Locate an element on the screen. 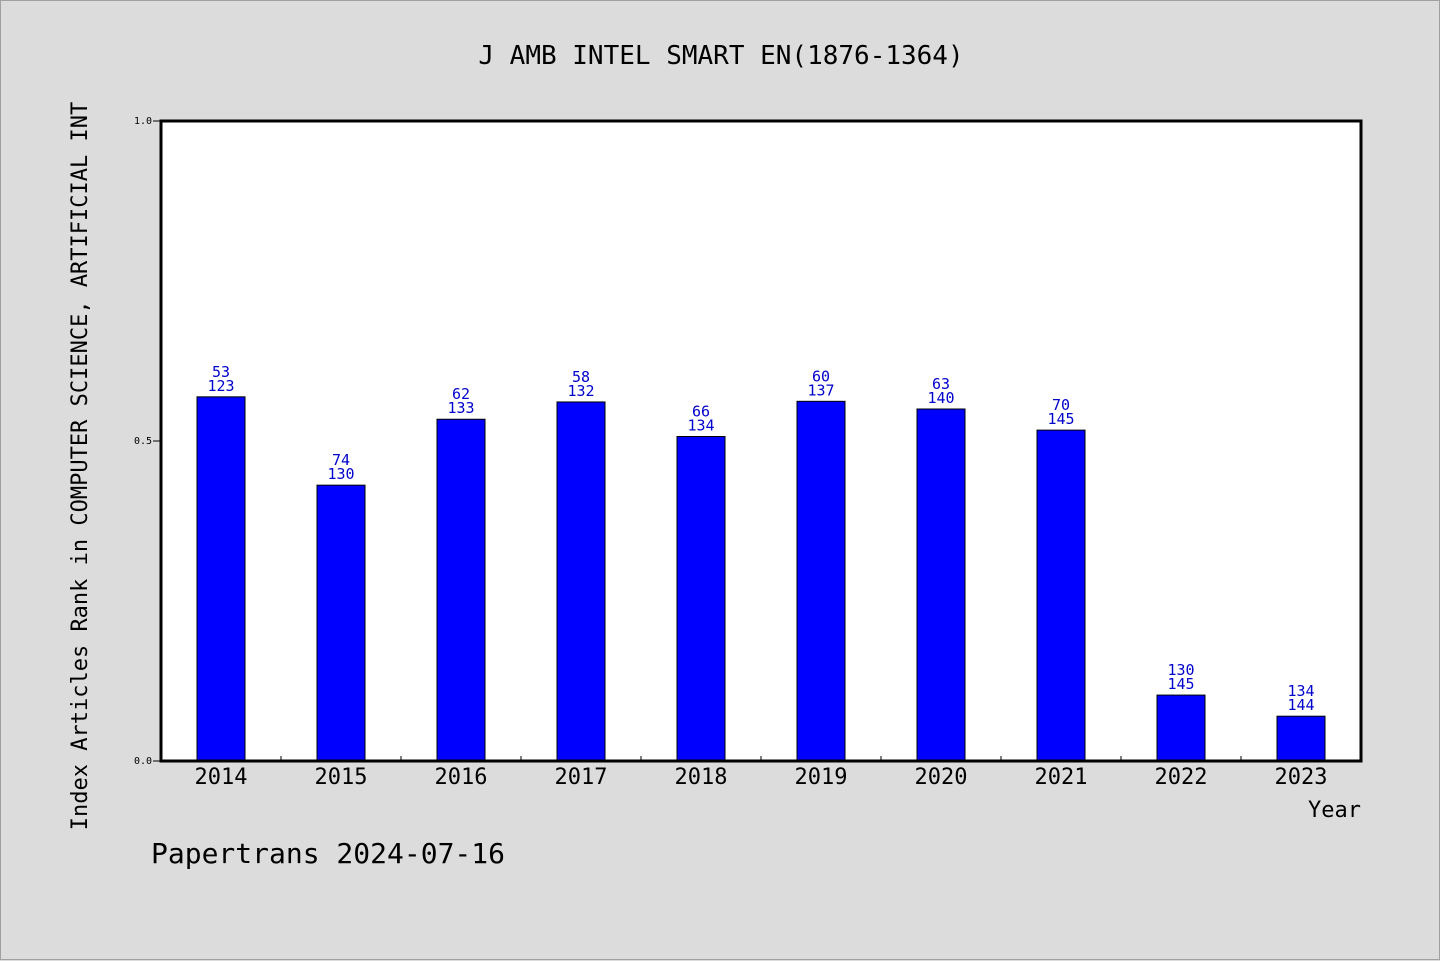  x-tick-label: 2022 is located at coordinates (1181, 777).